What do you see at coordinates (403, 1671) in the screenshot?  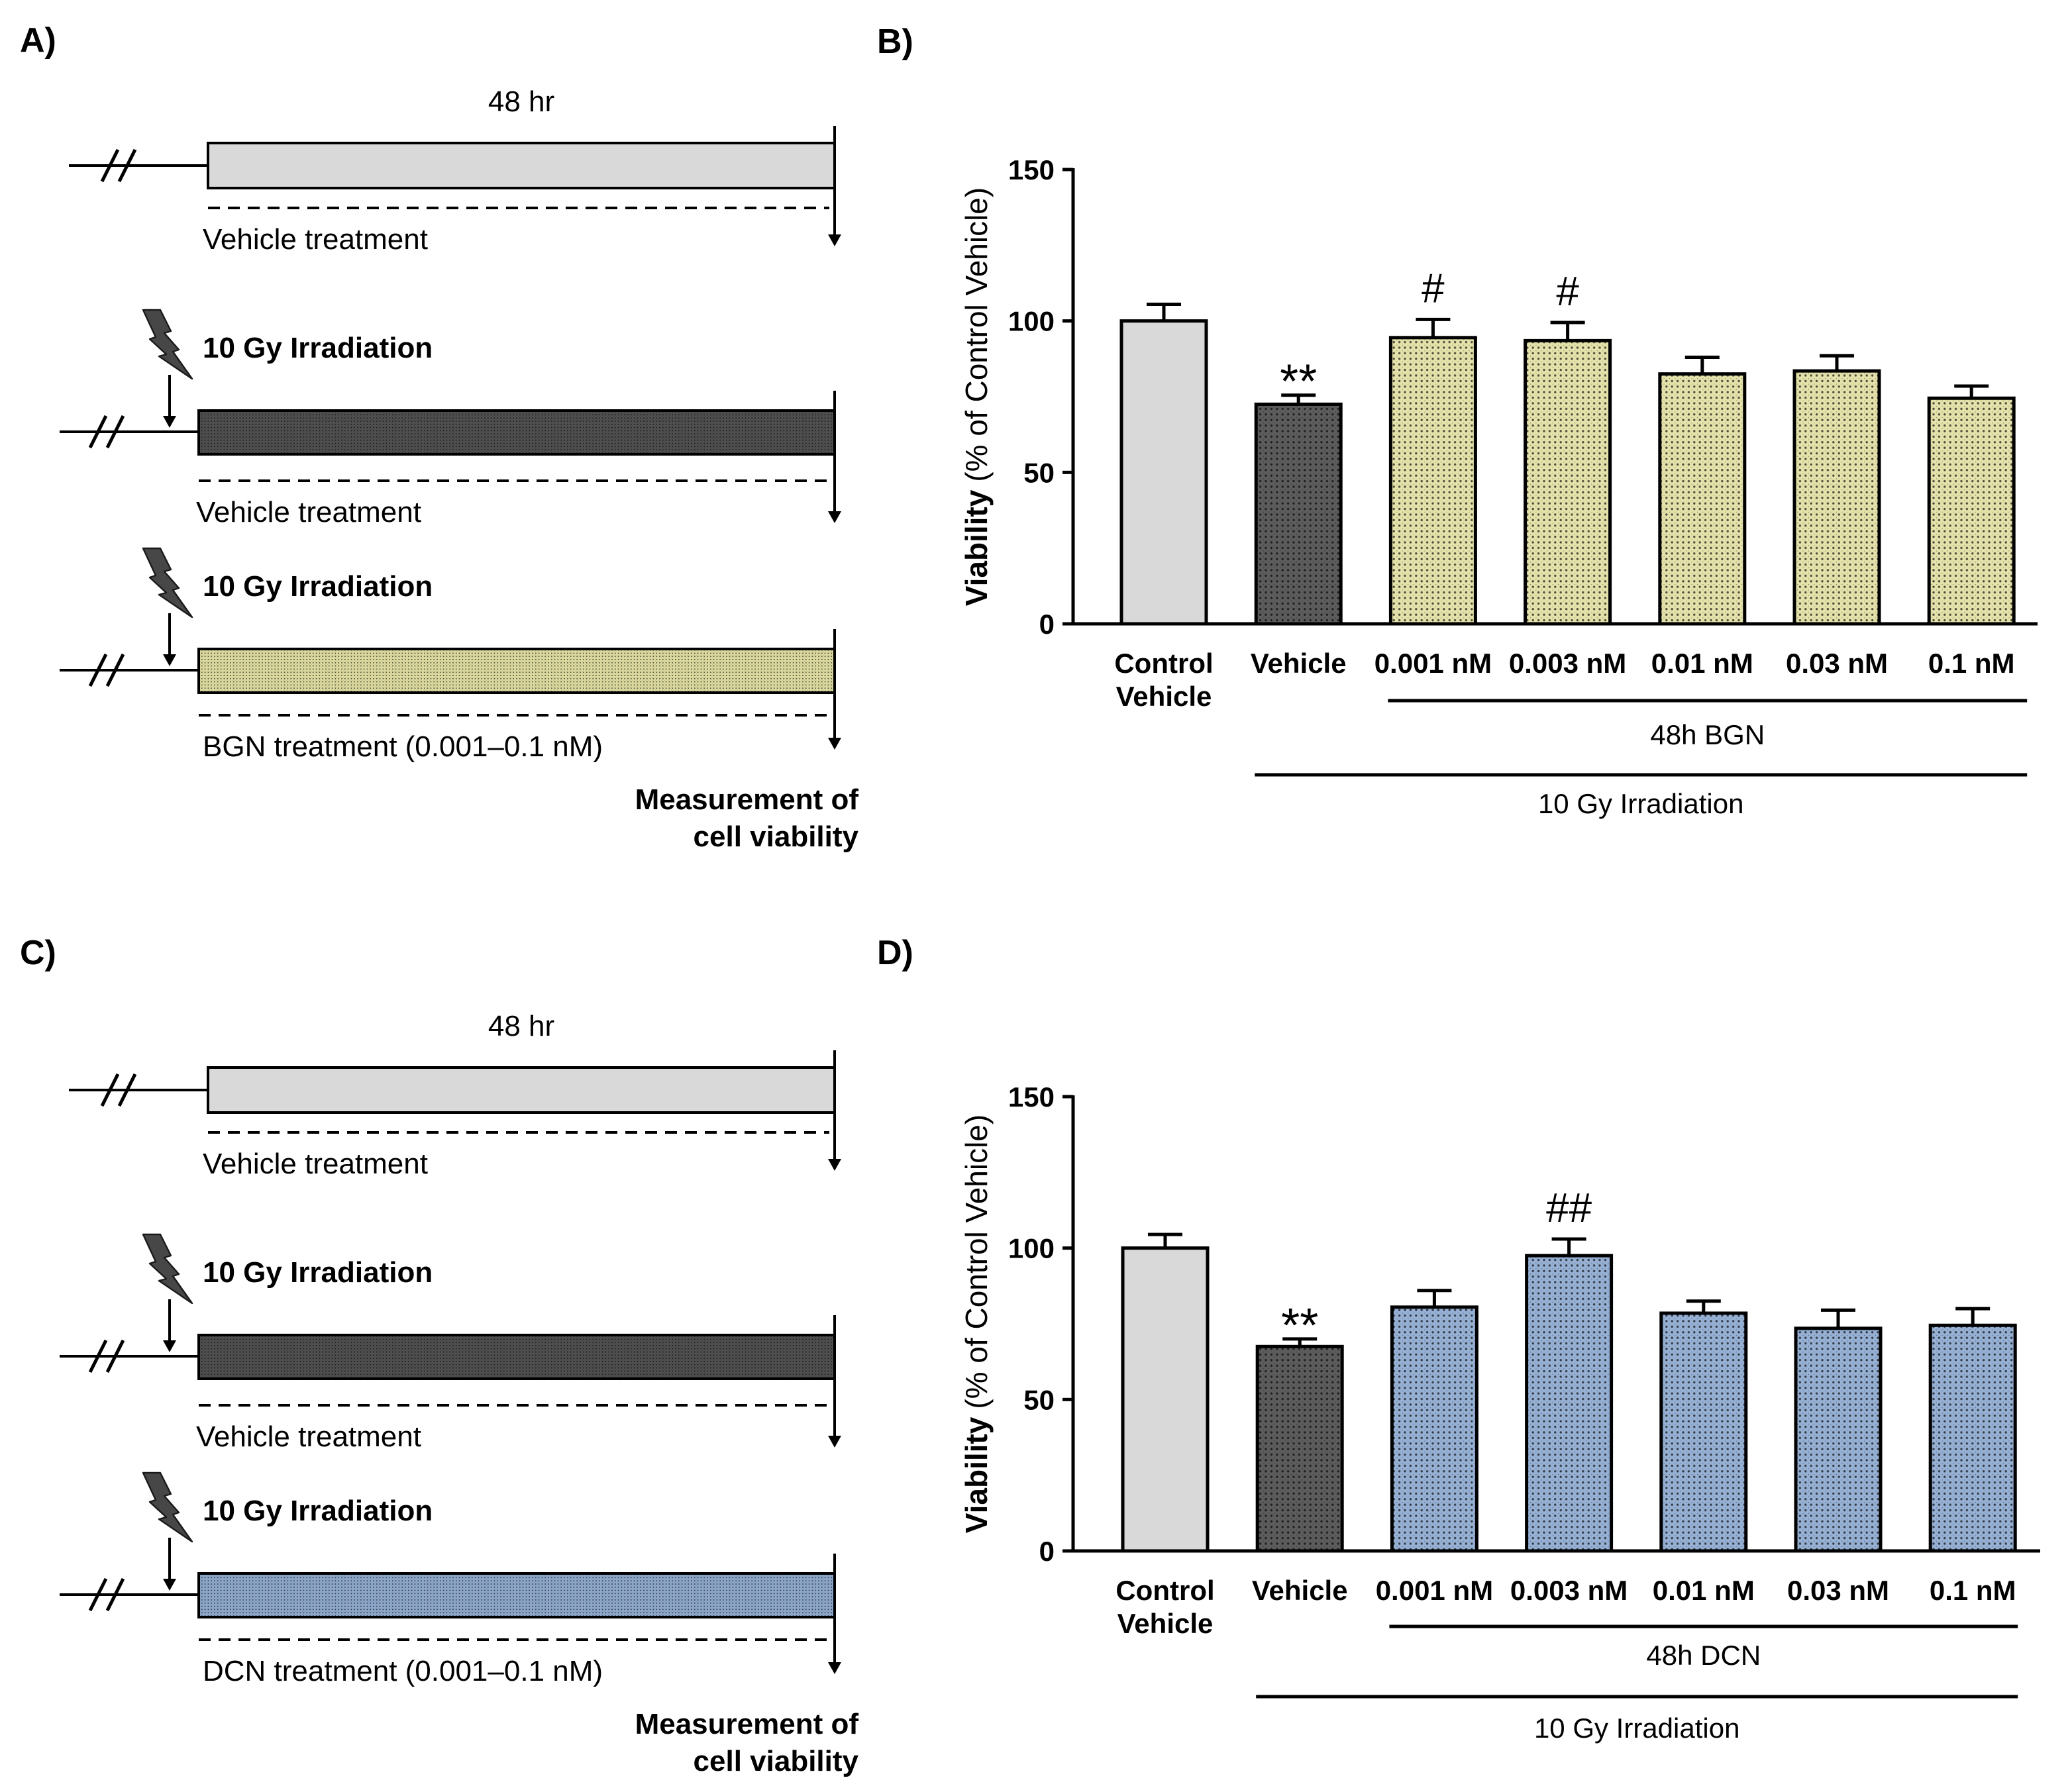 I see `treatment-label: DCN treatment (0.001–0.1 nM)` at bounding box center [403, 1671].